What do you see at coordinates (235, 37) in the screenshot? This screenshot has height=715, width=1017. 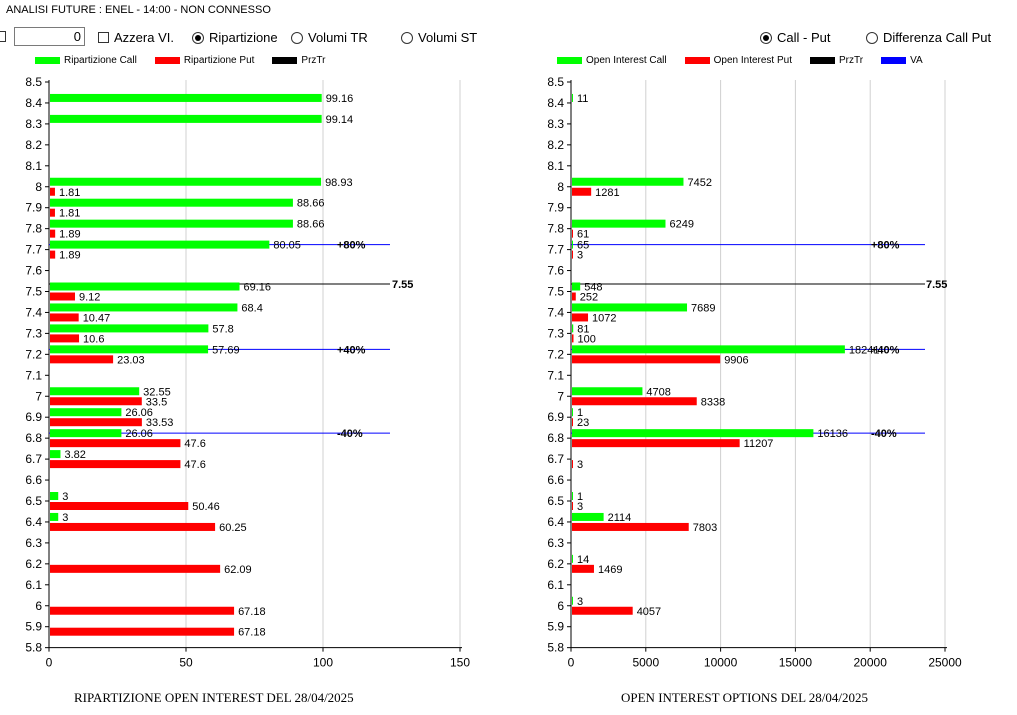 I see `radio-ripartizione: Ripartizione` at bounding box center [235, 37].